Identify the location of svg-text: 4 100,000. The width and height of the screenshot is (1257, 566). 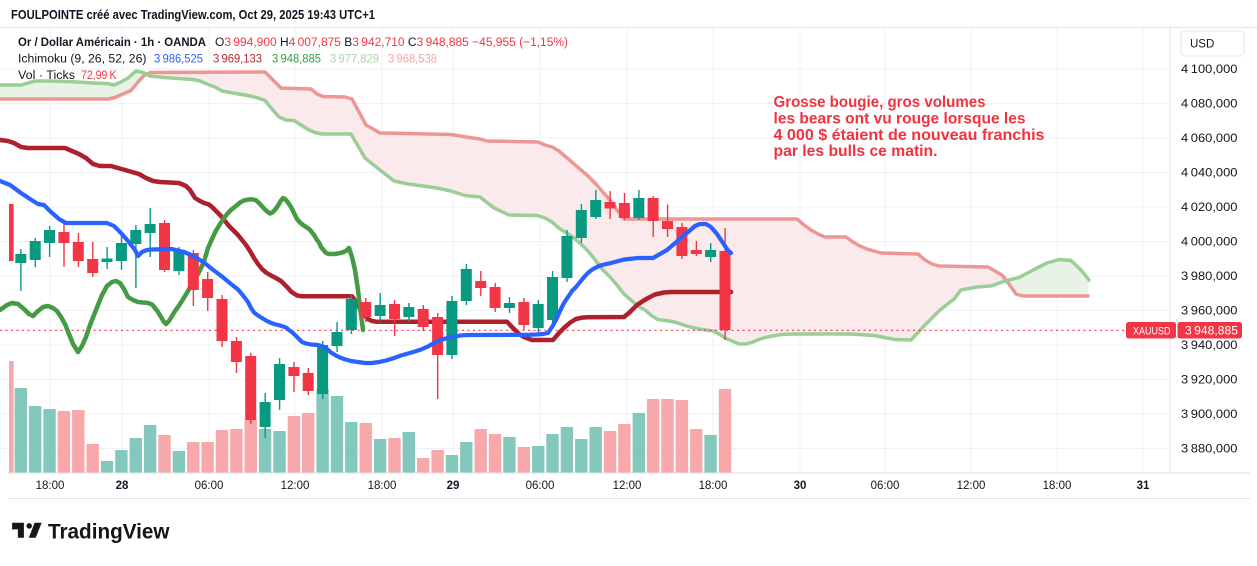
(1209, 69).